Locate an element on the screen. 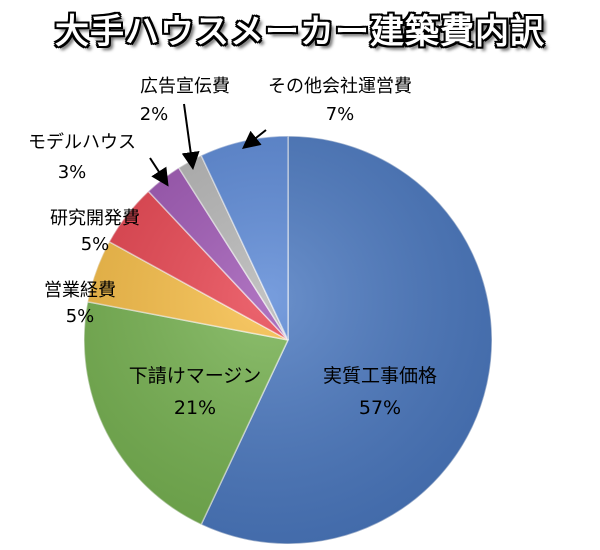 The width and height of the screenshot is (600, 550). slice-value-label-5: 3% is located at coordinates (72, 172).